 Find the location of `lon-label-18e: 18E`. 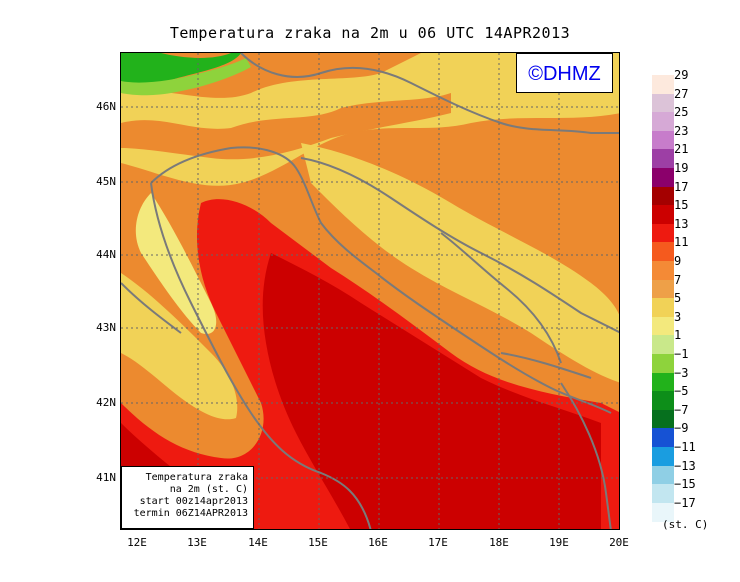

lon-label-18e: 18E is located at coordinates (499, 542).